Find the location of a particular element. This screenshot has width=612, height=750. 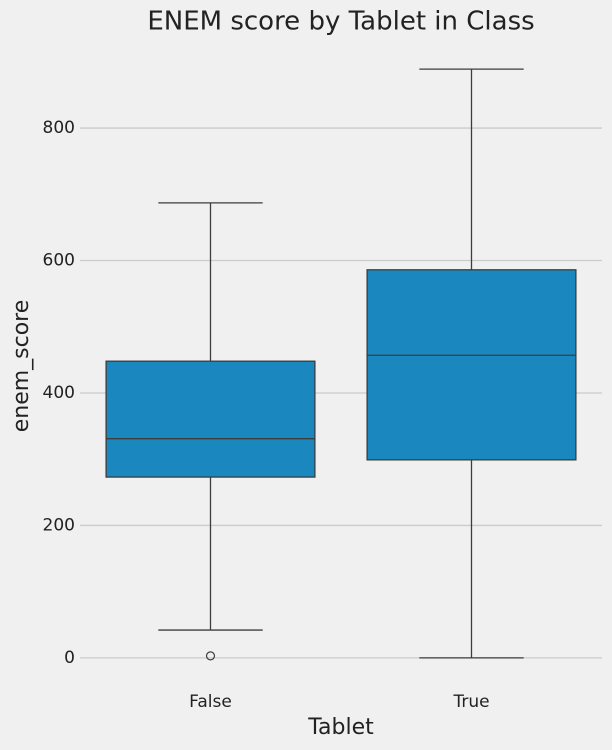

x-tick-label: True is located at coordinates (470, 702).